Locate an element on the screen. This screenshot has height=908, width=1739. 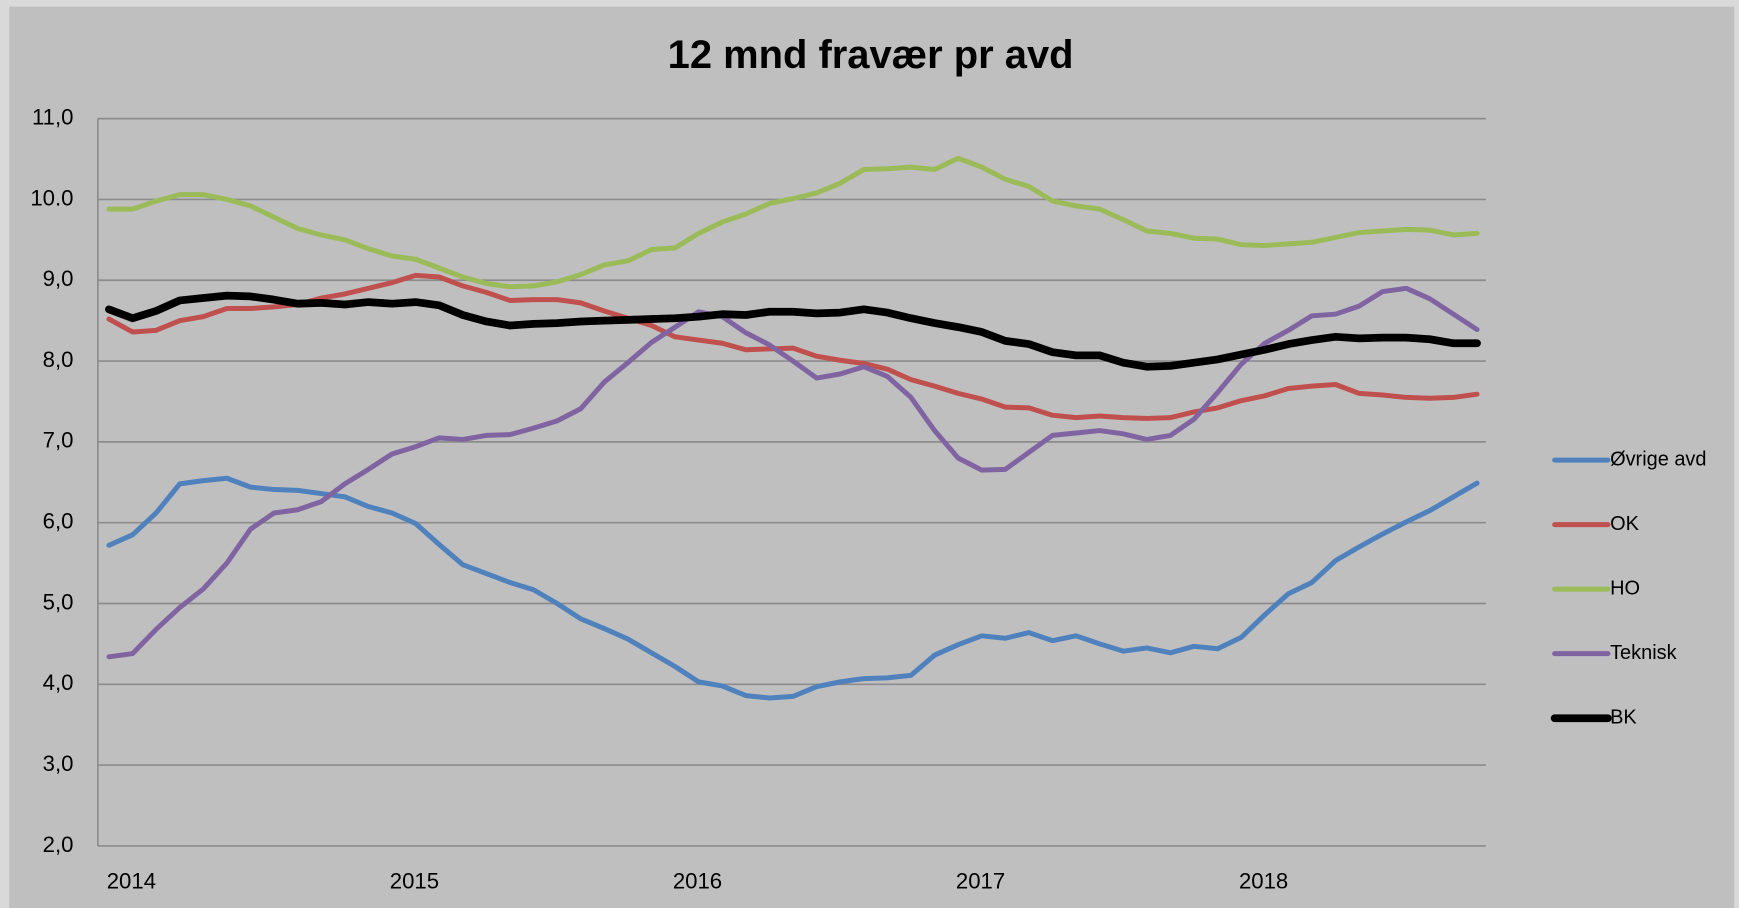
y-tick-label: 11,0 is located at coordinates (52, 116).